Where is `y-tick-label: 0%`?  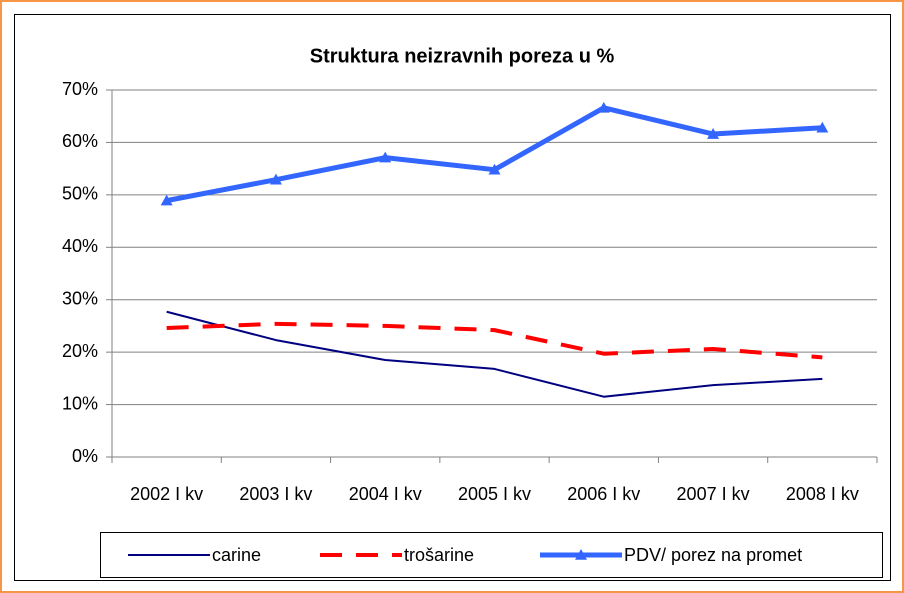 y-tick-label: 0% is located at coordinates (85, 456).